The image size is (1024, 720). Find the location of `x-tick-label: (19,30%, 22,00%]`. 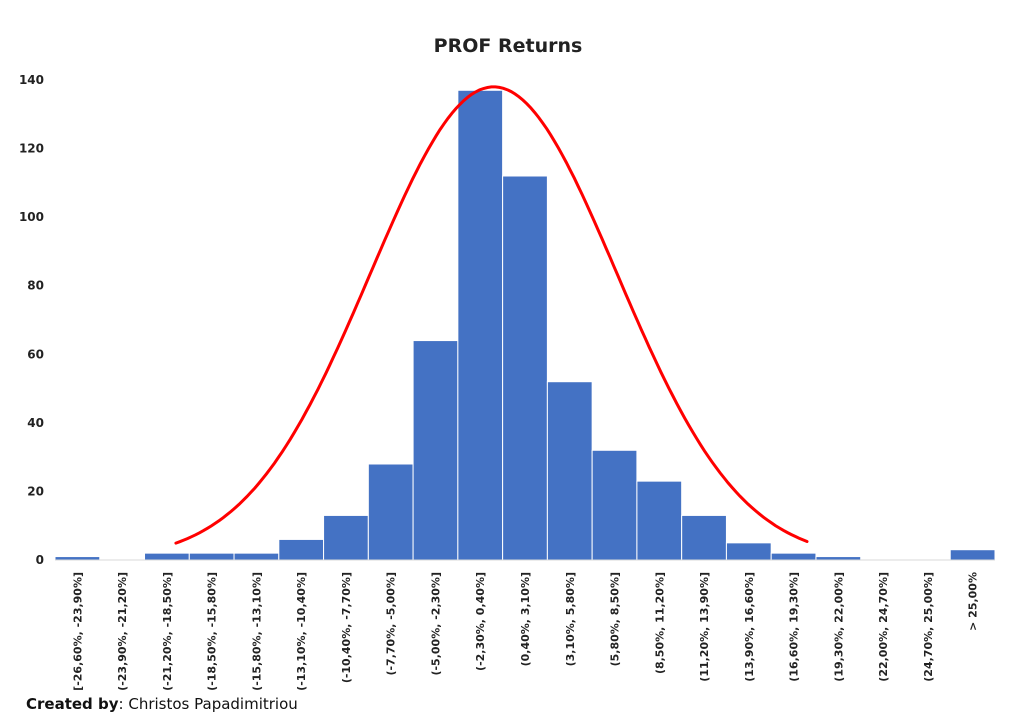

x-tick-label: (19,30%, 22,00%] is located at coordinates (838, 627).